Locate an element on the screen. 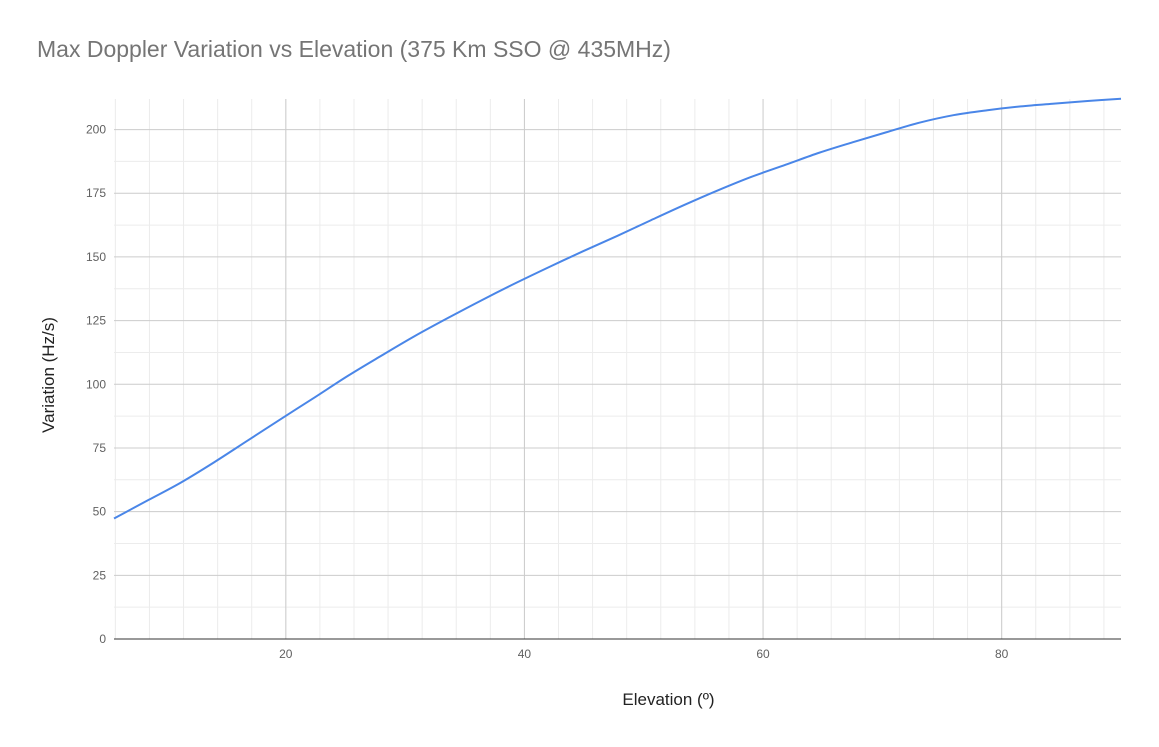  y-tick-label: 25 is located at coordinates (100, 575).